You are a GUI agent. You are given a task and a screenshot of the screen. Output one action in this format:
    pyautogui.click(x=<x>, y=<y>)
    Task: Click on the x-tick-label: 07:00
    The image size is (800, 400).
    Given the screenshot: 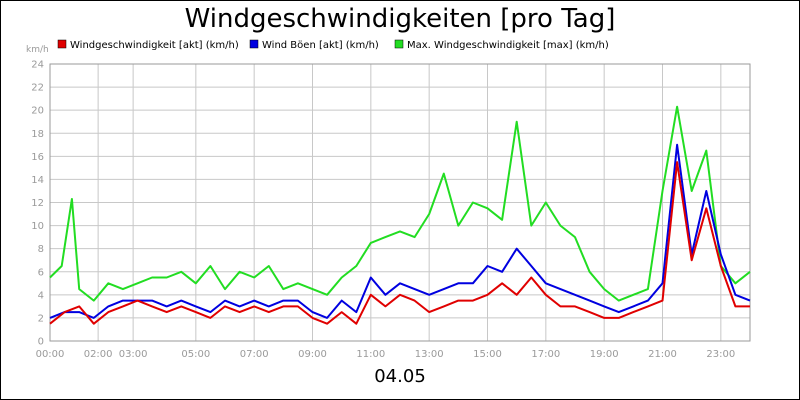 What is the action you would take?
    pyautogui.click(x=254, y=354)
    